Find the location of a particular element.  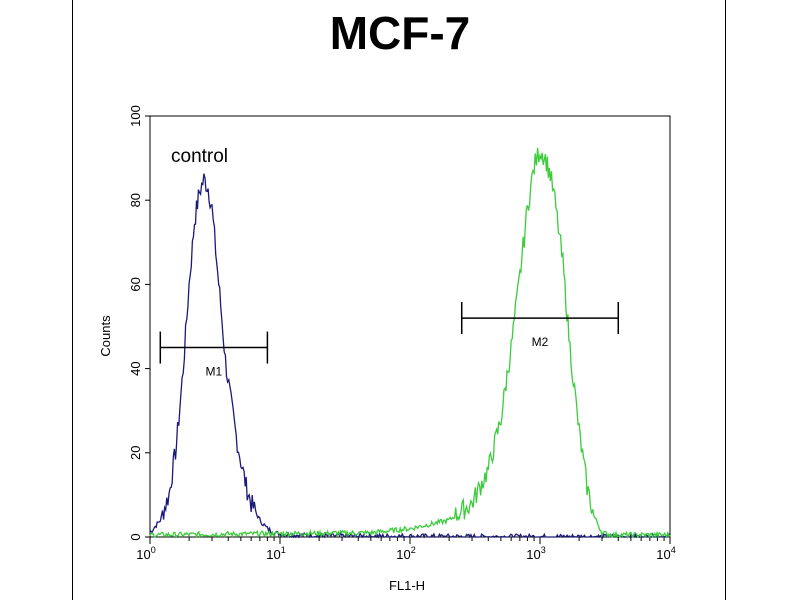

y-tick-label: 60 is located at coordinates (135, 284).